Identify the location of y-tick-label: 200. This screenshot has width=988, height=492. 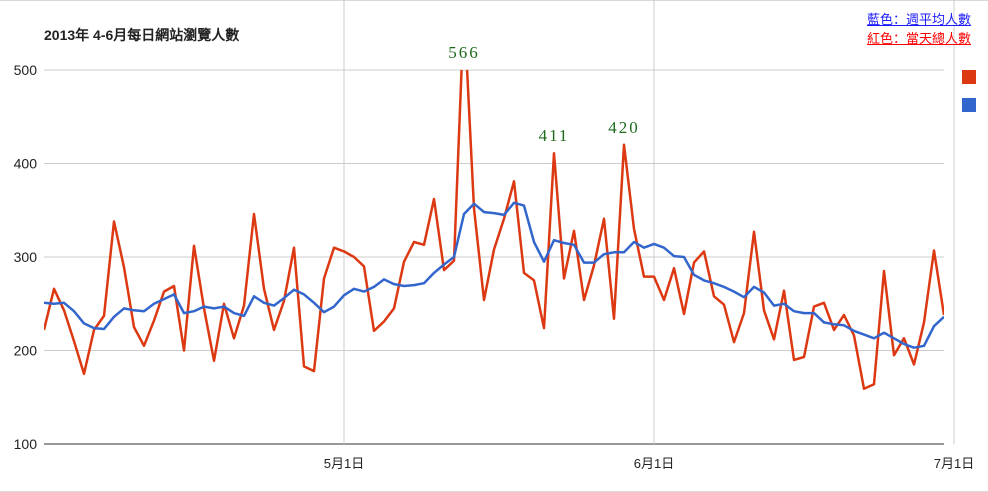
(26, 351).